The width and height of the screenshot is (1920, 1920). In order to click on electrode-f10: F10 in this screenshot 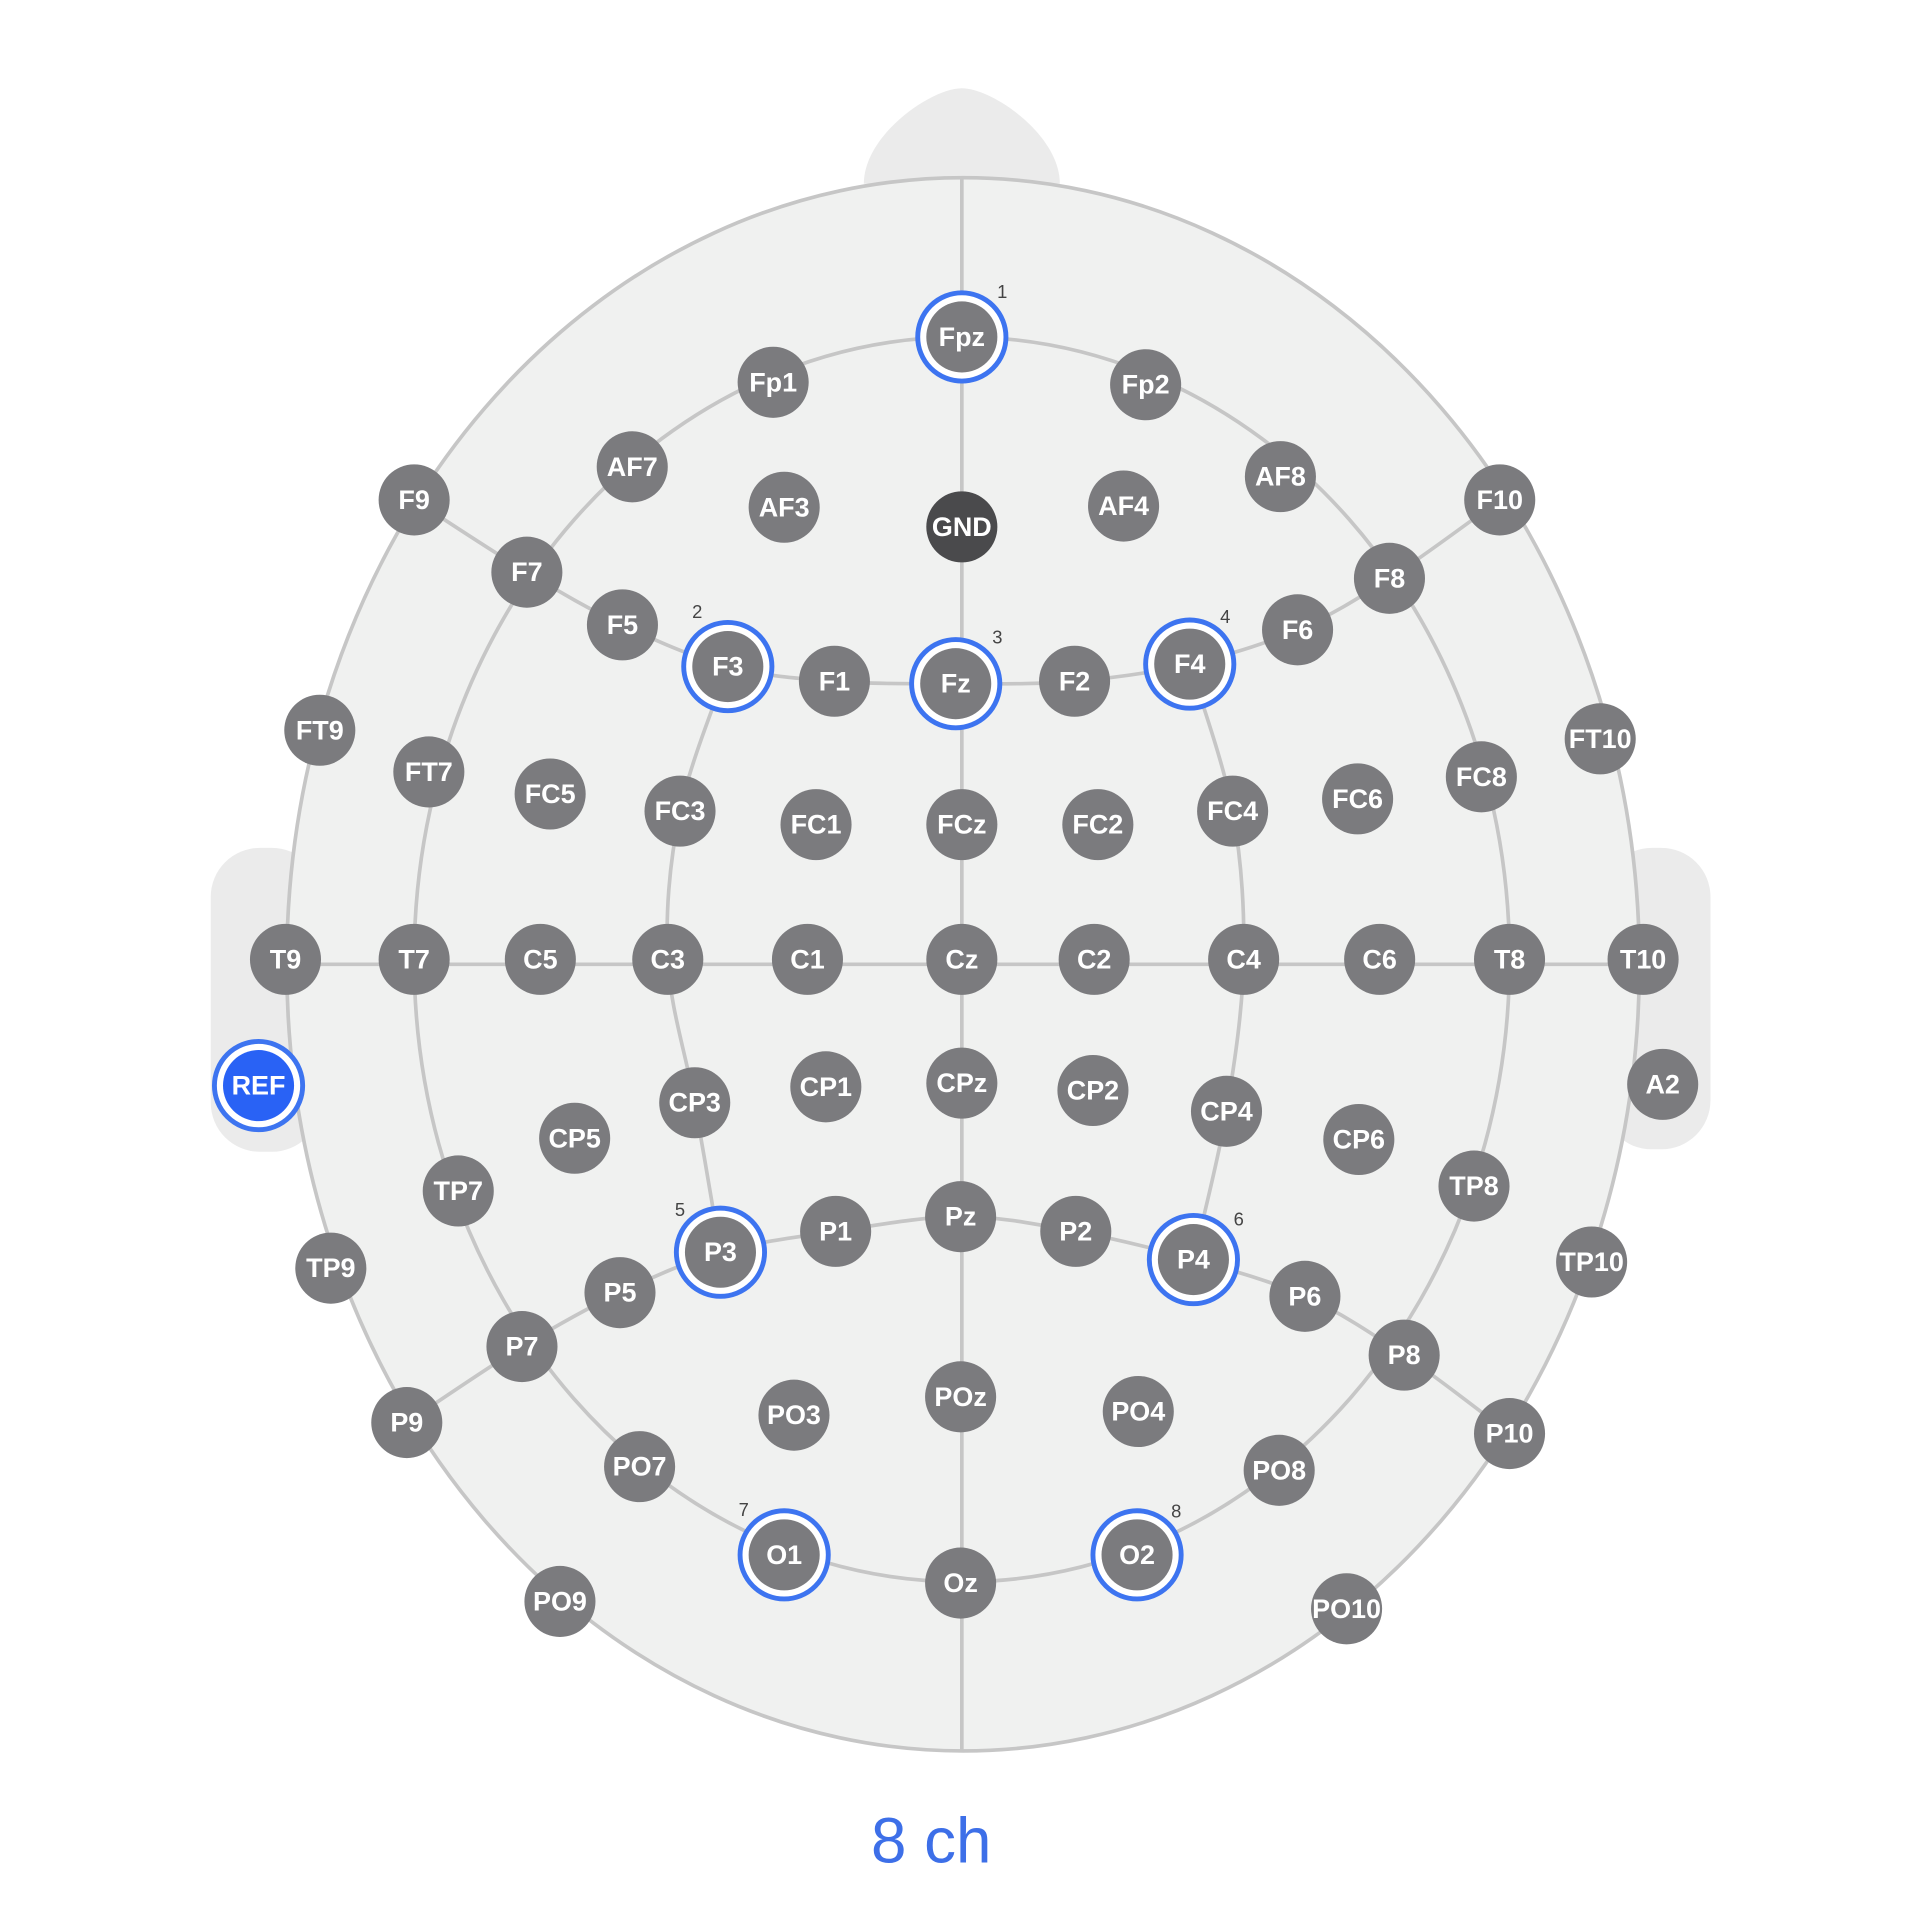, I will do `click(1500, 500)`.